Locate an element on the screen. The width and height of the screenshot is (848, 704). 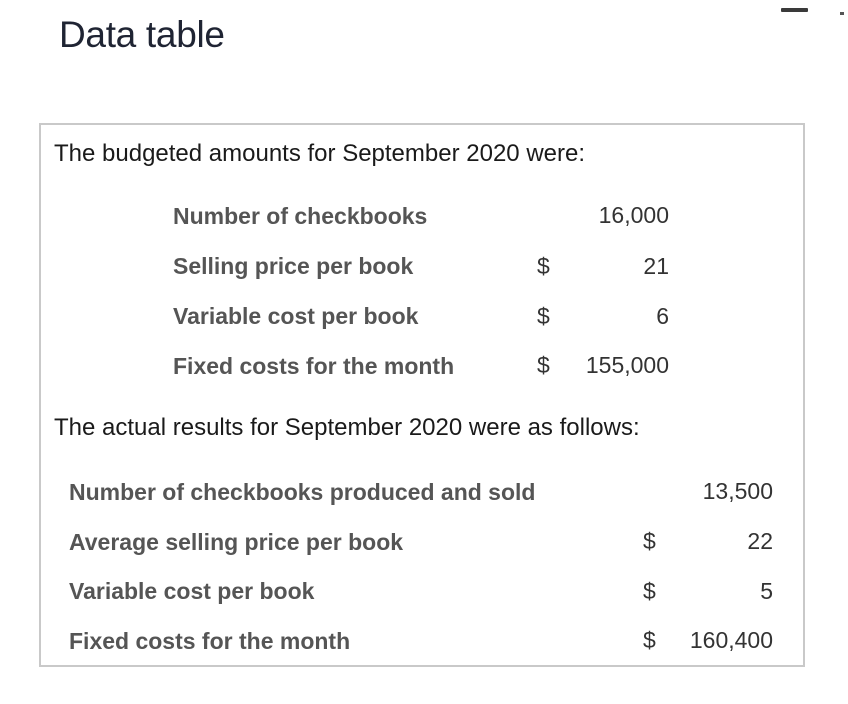
budget-row-label: Variable cost per book is located at coordinates (296, 316).